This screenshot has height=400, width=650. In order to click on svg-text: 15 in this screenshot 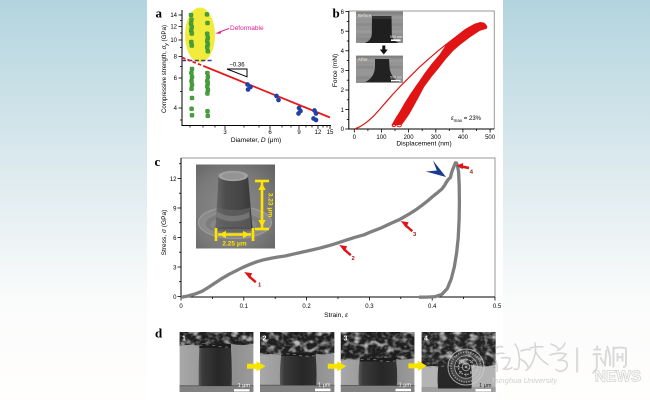, I will do `click(330, 133)`.